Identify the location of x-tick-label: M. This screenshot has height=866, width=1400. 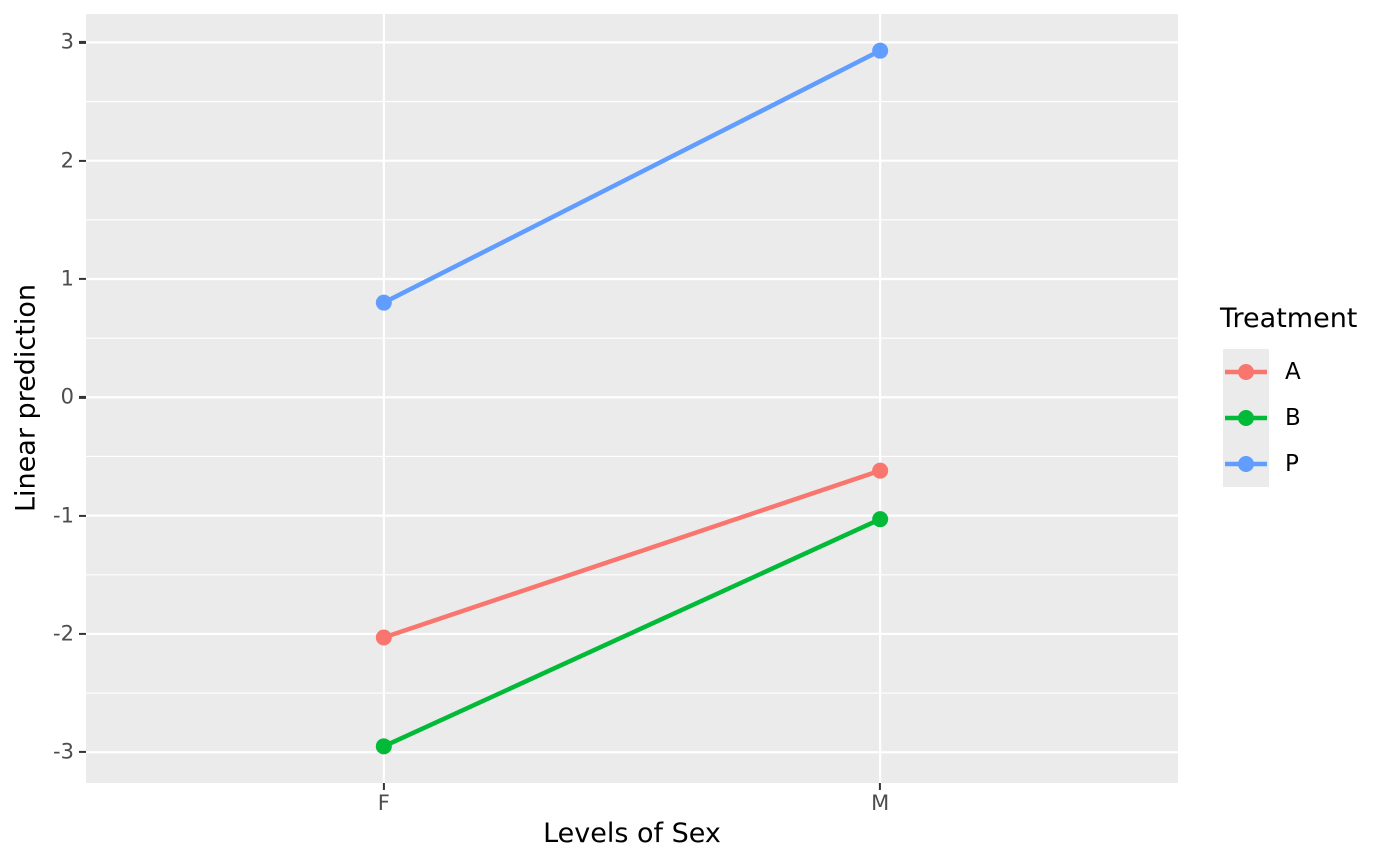
(880, 803).